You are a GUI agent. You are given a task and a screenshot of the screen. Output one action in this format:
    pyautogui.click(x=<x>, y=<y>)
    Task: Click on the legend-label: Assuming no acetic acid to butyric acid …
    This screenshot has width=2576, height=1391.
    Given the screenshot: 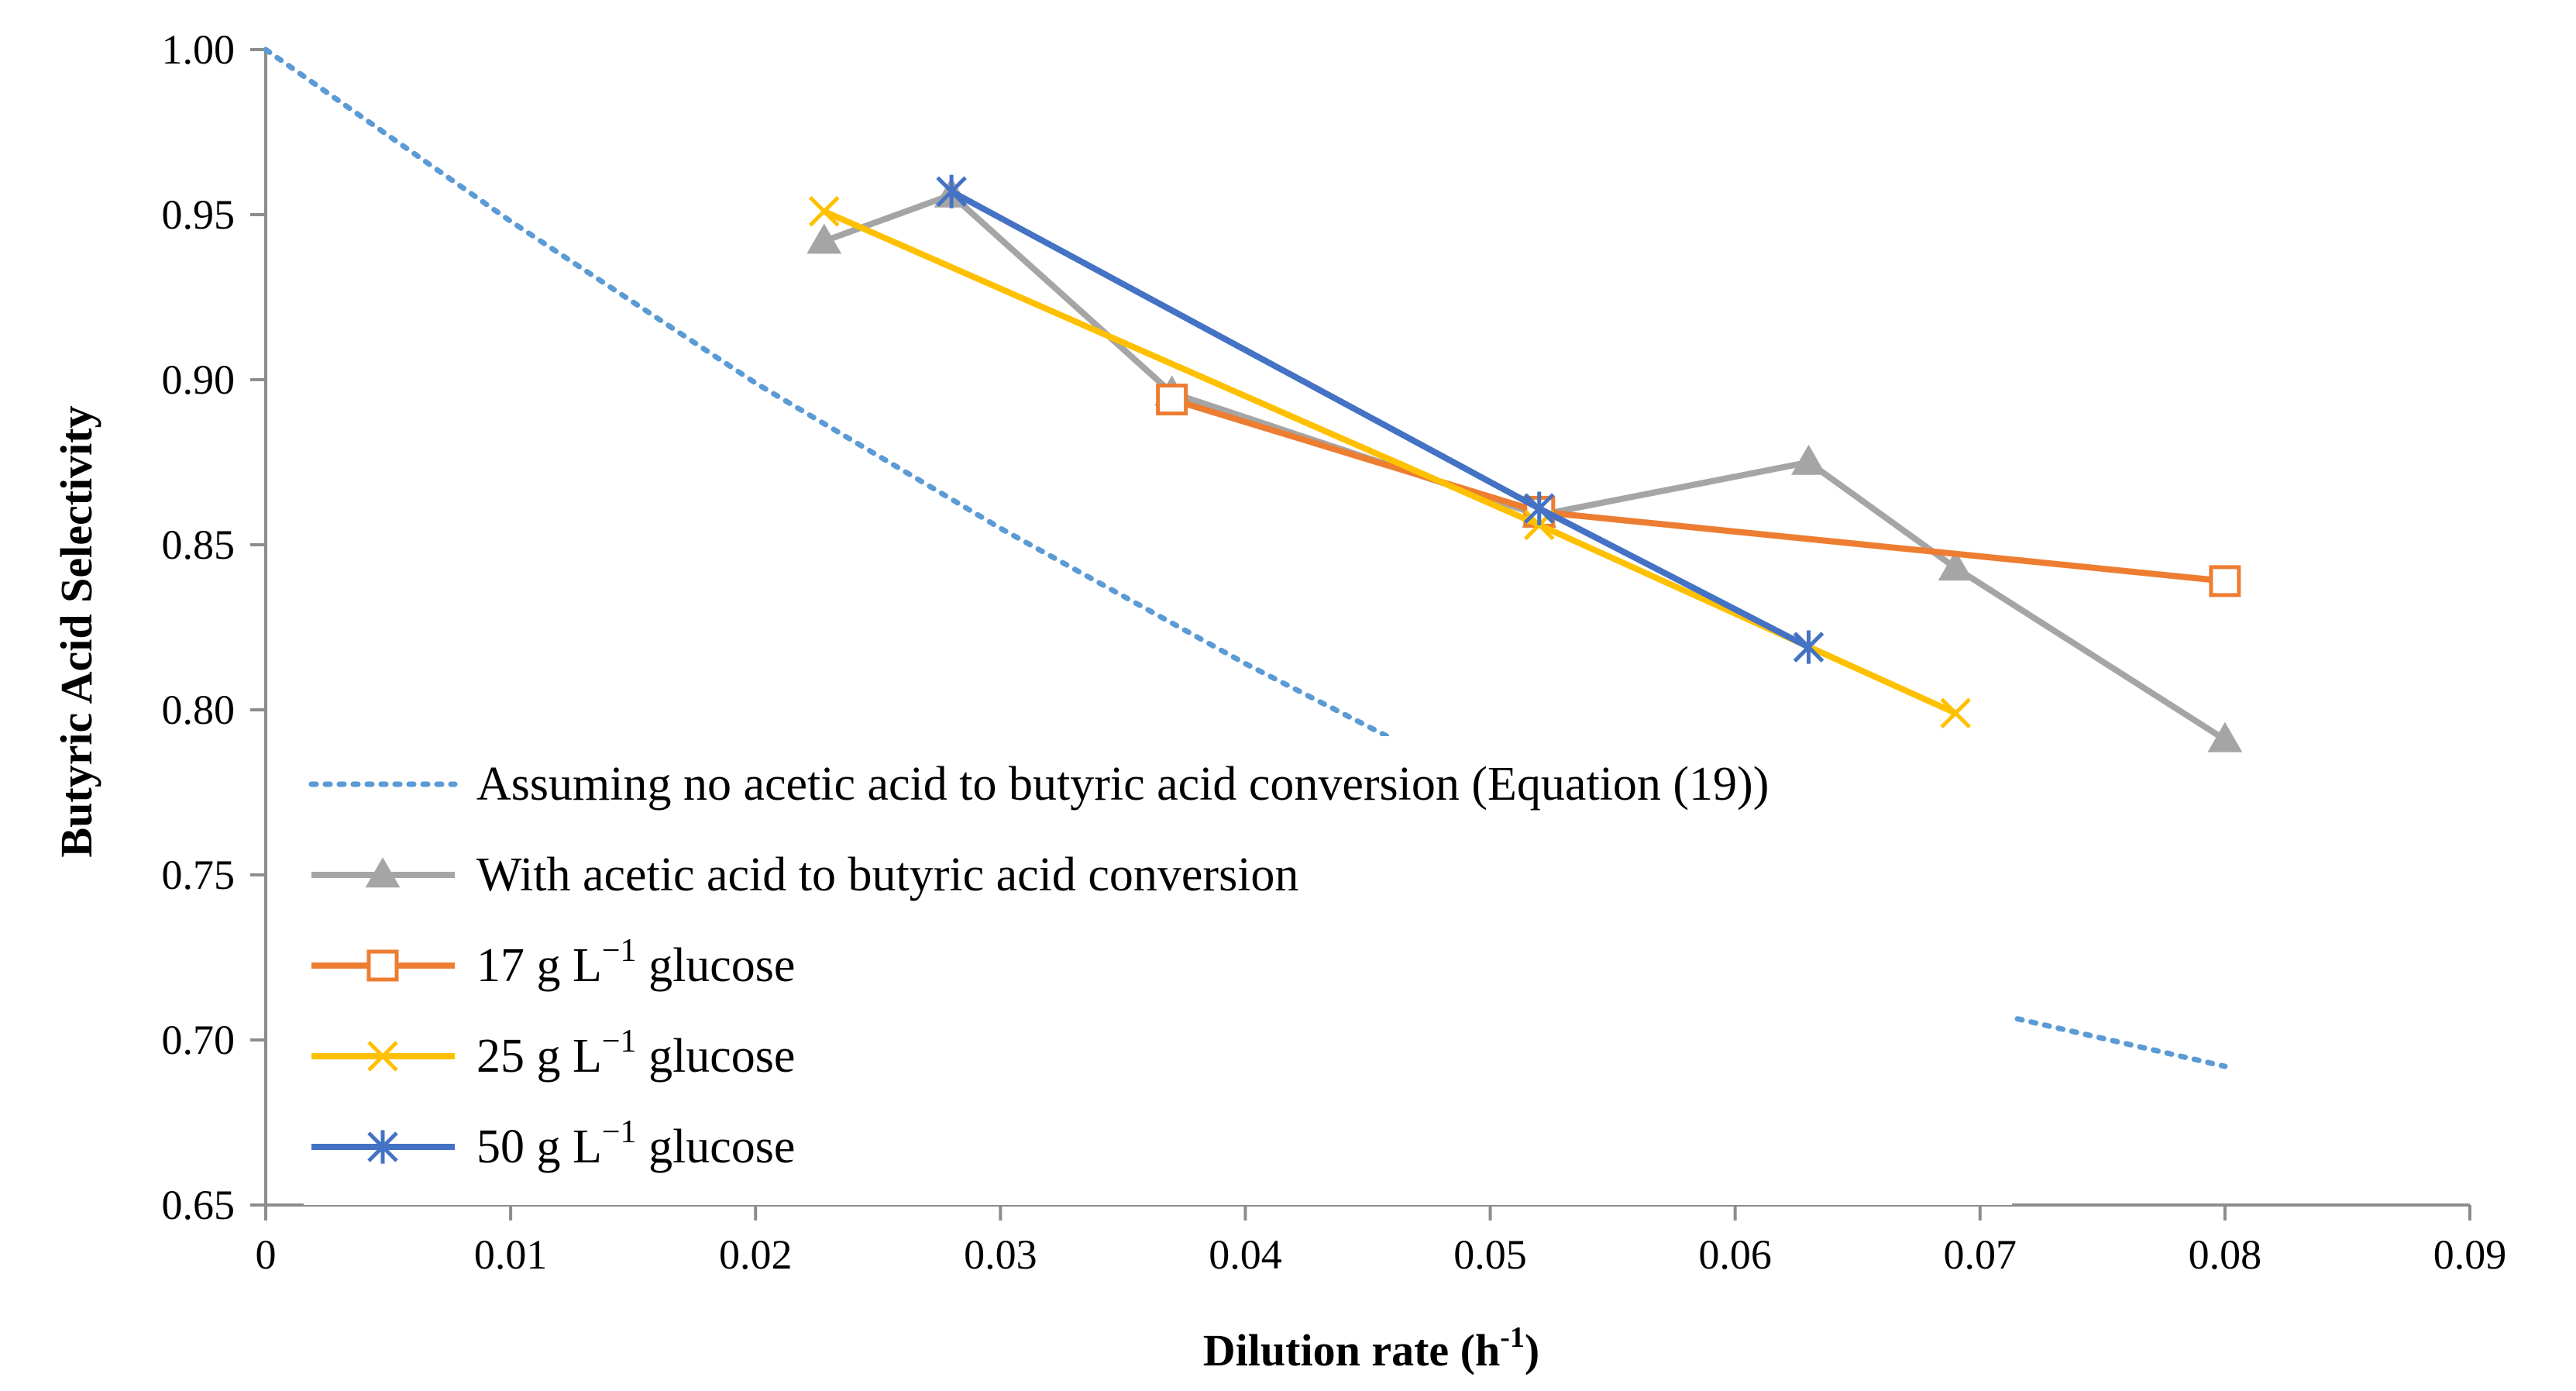 What is the action you would take?
    pyautogui.click(x=1122, y=784)
    